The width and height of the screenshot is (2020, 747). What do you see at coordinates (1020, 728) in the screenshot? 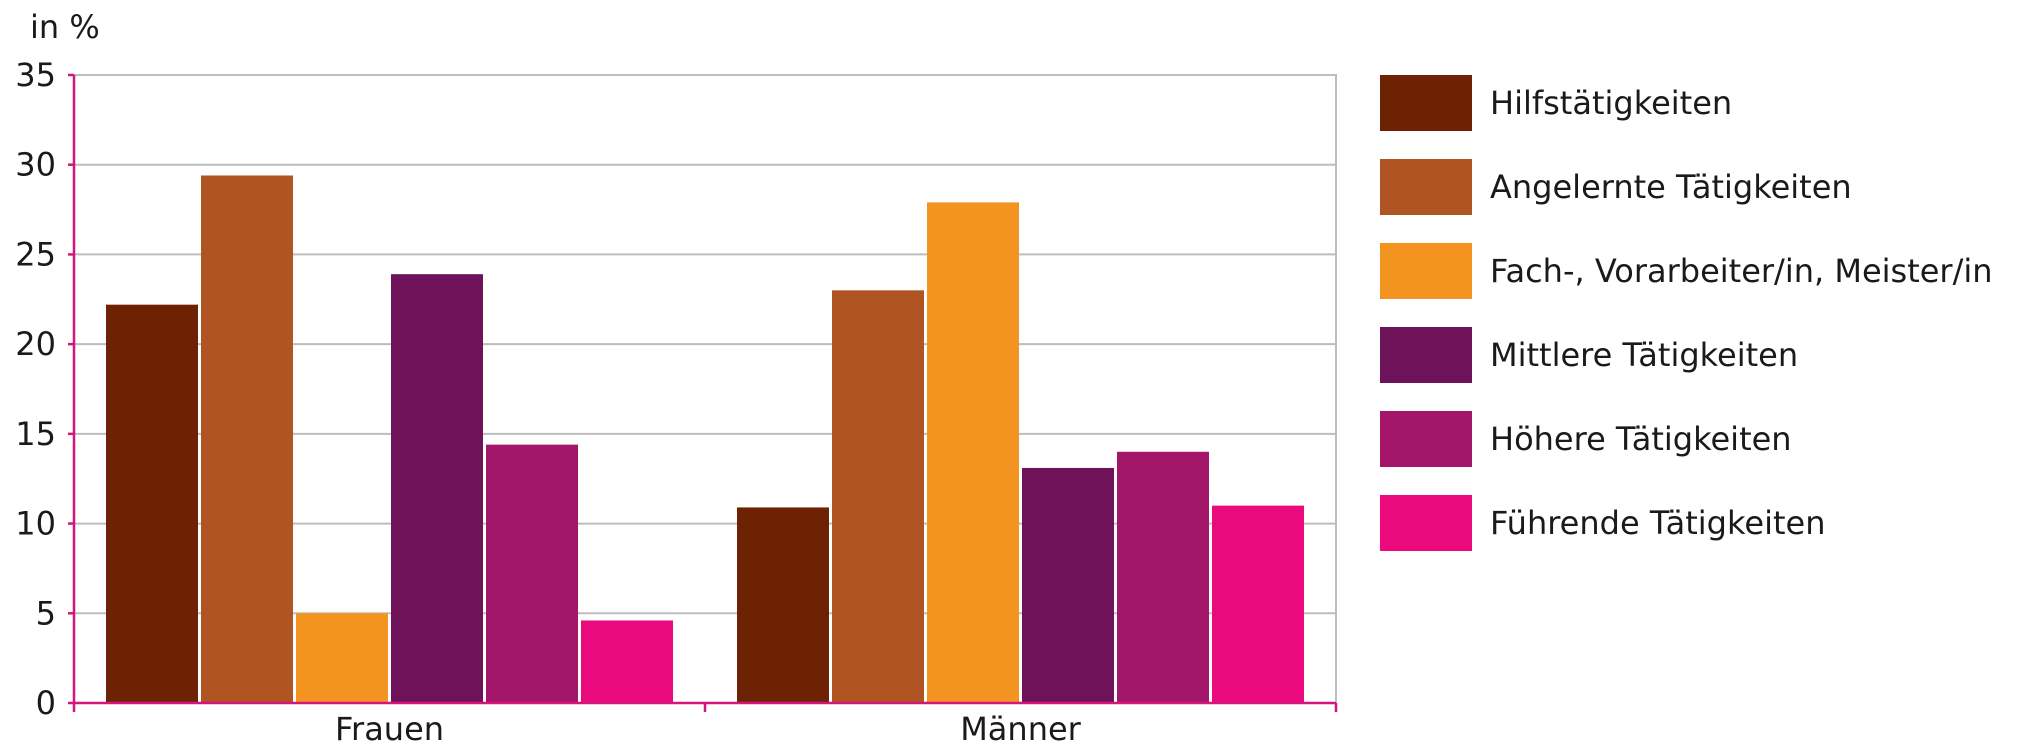
I see `x-category-label: Männer` at bounding box center [1020, 728].